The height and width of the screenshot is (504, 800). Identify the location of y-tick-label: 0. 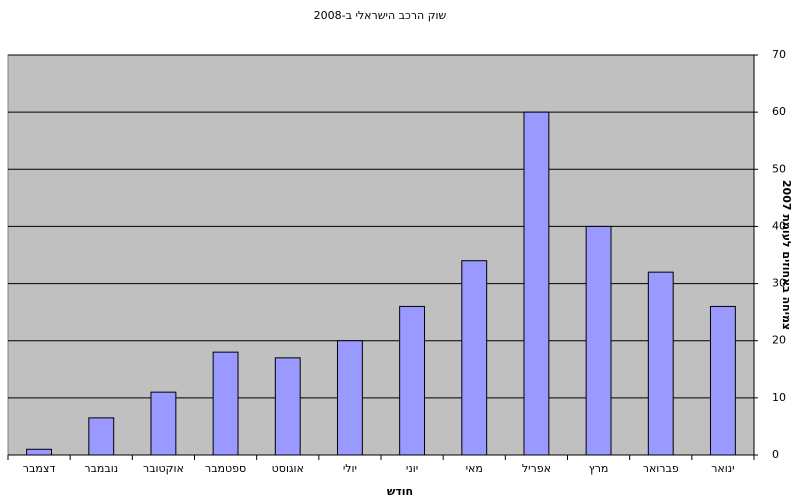
(775, 454).